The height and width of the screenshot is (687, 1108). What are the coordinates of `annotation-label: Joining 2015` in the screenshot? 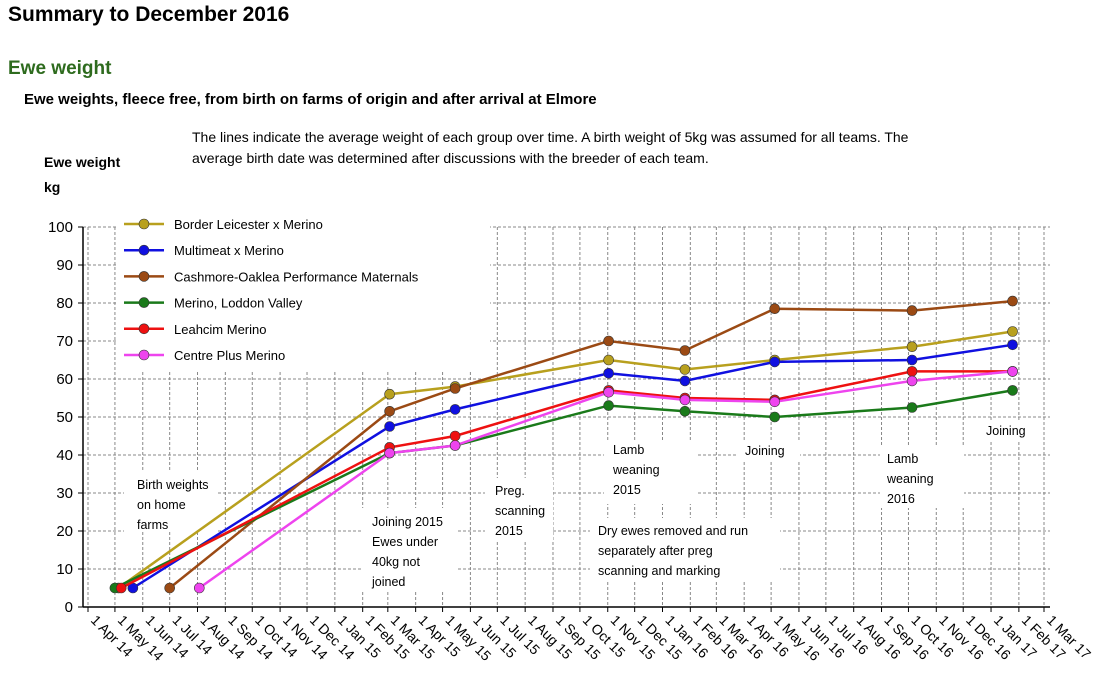 It's located at (407, 522).